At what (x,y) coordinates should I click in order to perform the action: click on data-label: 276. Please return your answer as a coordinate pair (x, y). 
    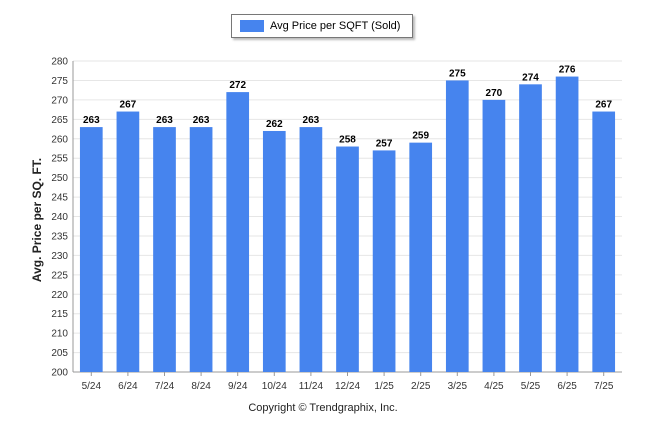
    Looking at the image, I should click on (567, 70).